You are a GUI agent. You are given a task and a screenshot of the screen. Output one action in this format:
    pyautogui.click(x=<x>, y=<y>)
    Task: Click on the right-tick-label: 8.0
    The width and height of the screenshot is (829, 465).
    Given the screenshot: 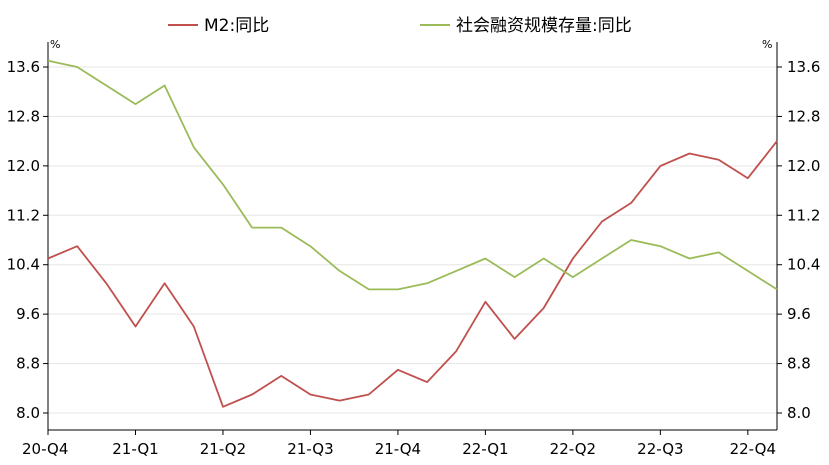 What is the action you would take?
    pyautogui.click(x=799, y=413)
    